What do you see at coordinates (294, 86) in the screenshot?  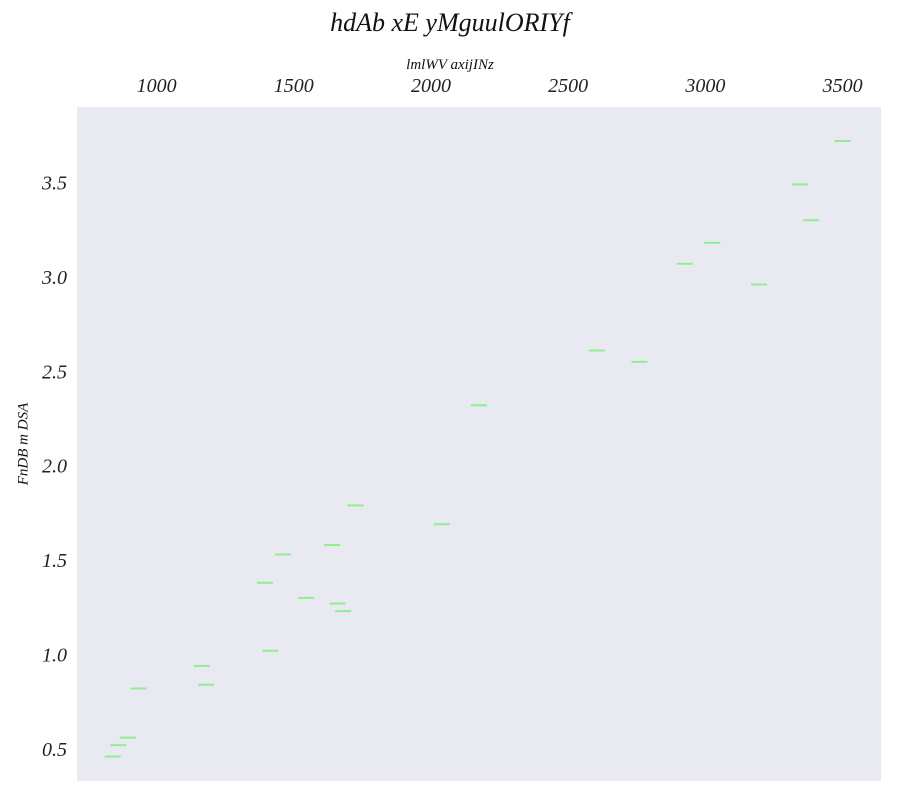 I see `x-tick-label: 1500` at bounding box center [294, 86].